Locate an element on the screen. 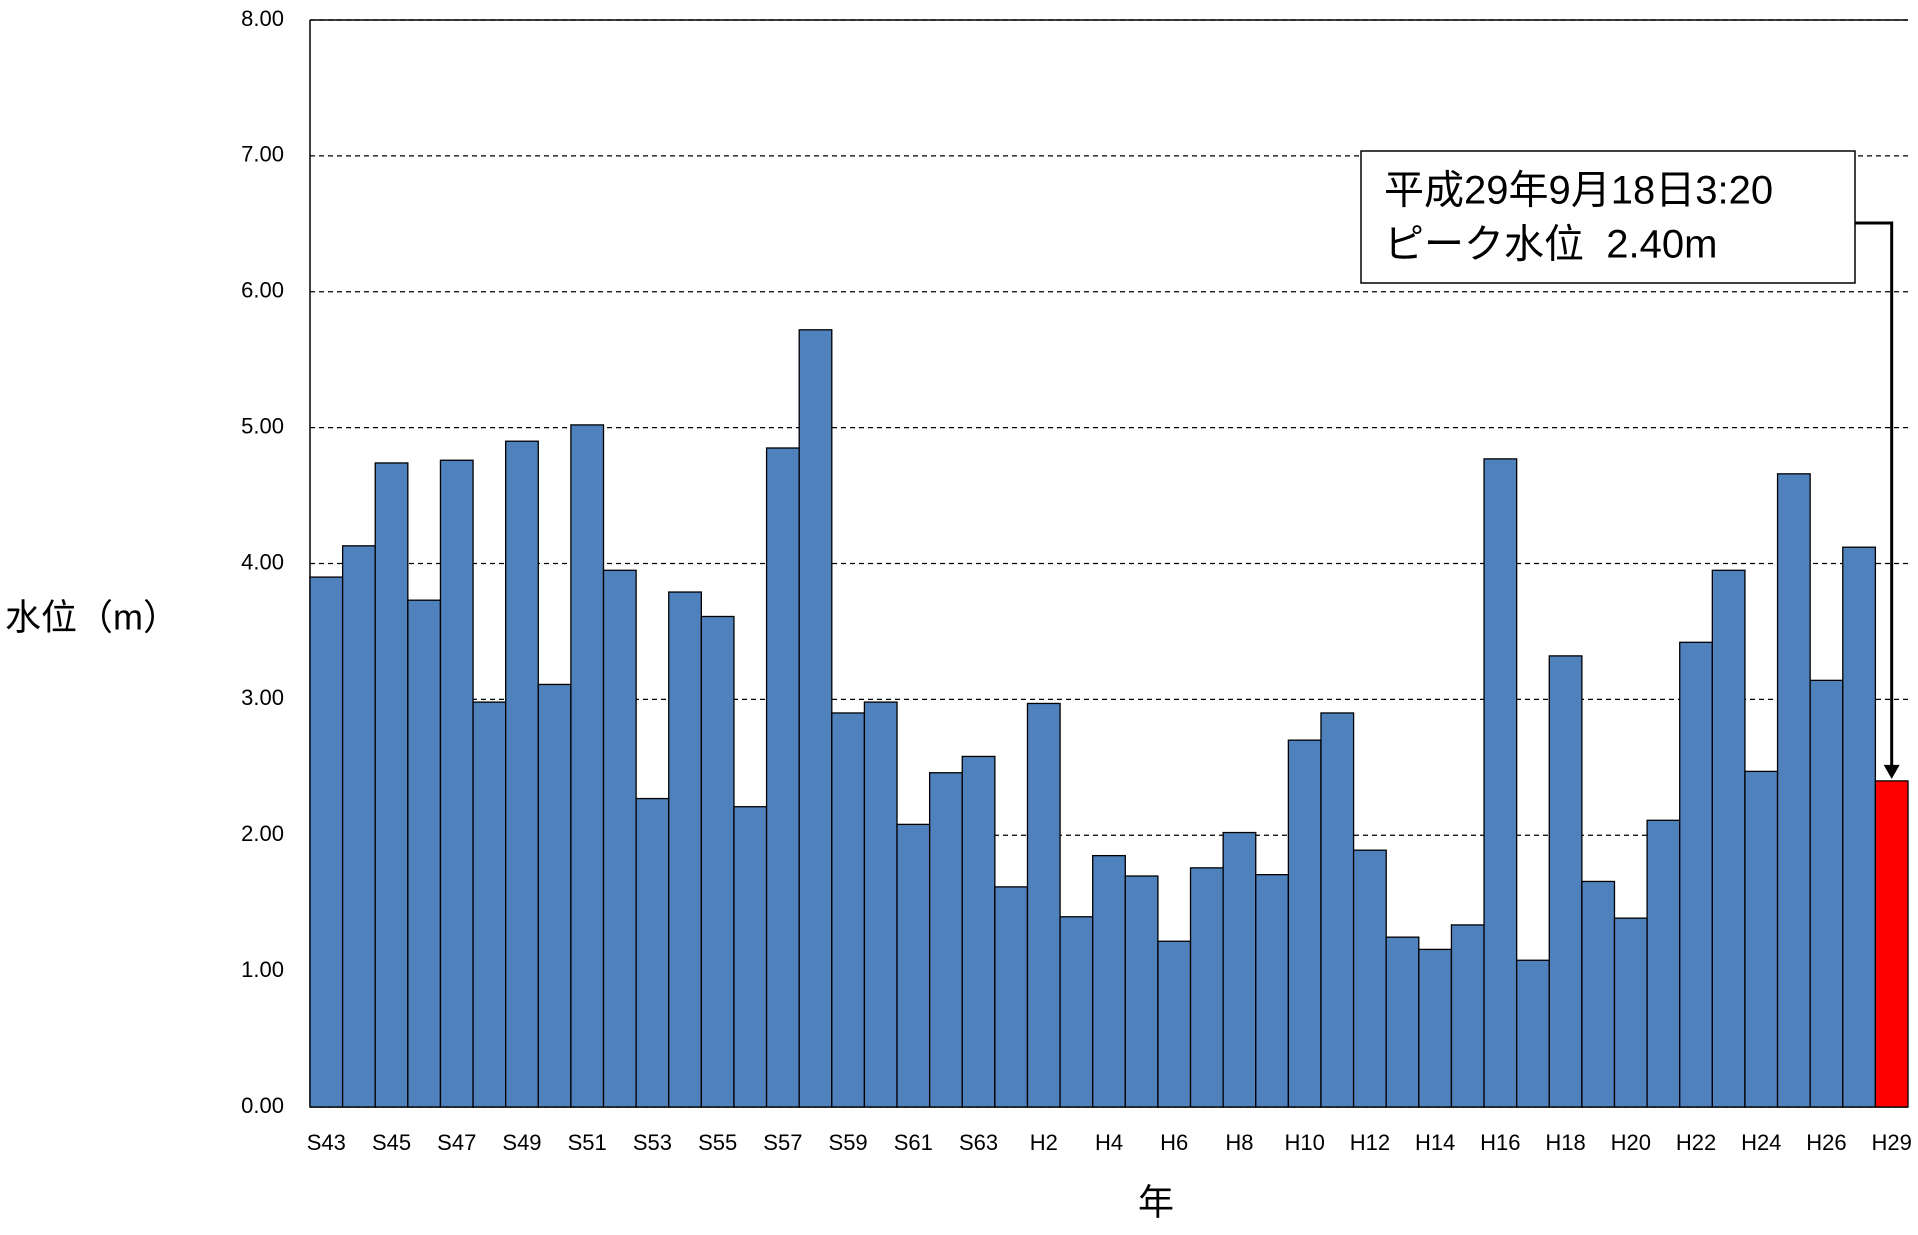 The image size is (1918, 1235). x-tick-label: H14 is located at coordinates (1435, 1142).